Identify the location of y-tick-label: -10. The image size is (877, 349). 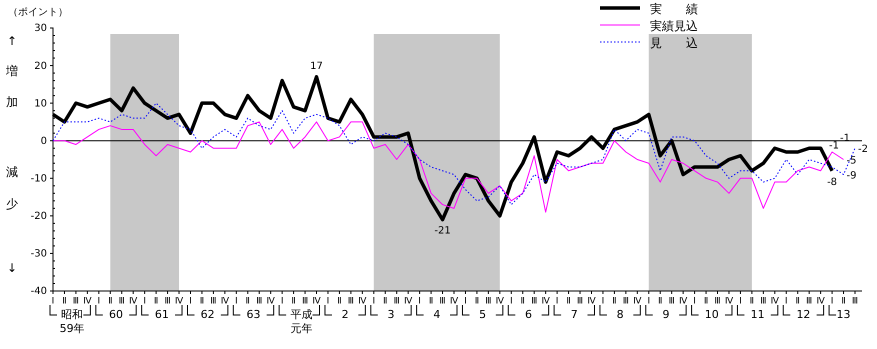
(38, 178).